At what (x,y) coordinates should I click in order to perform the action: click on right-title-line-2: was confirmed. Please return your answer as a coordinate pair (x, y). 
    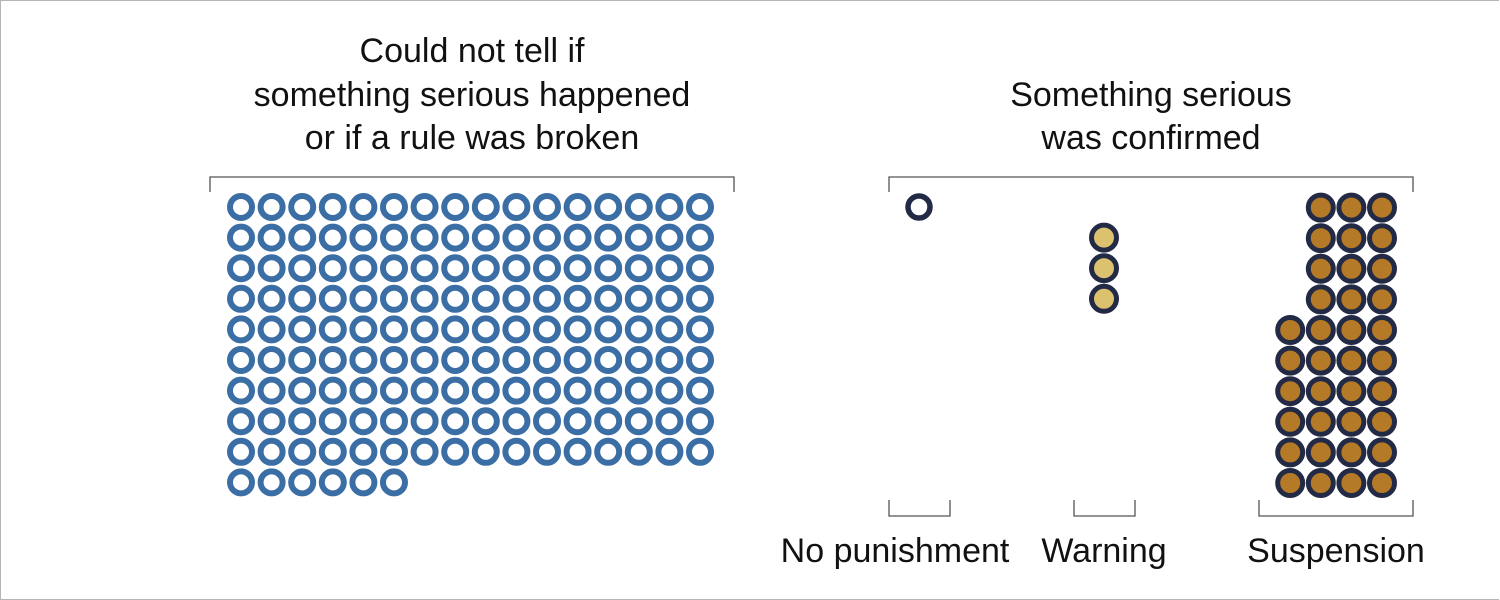
    Looking at the image, I should click on (1150, 138).